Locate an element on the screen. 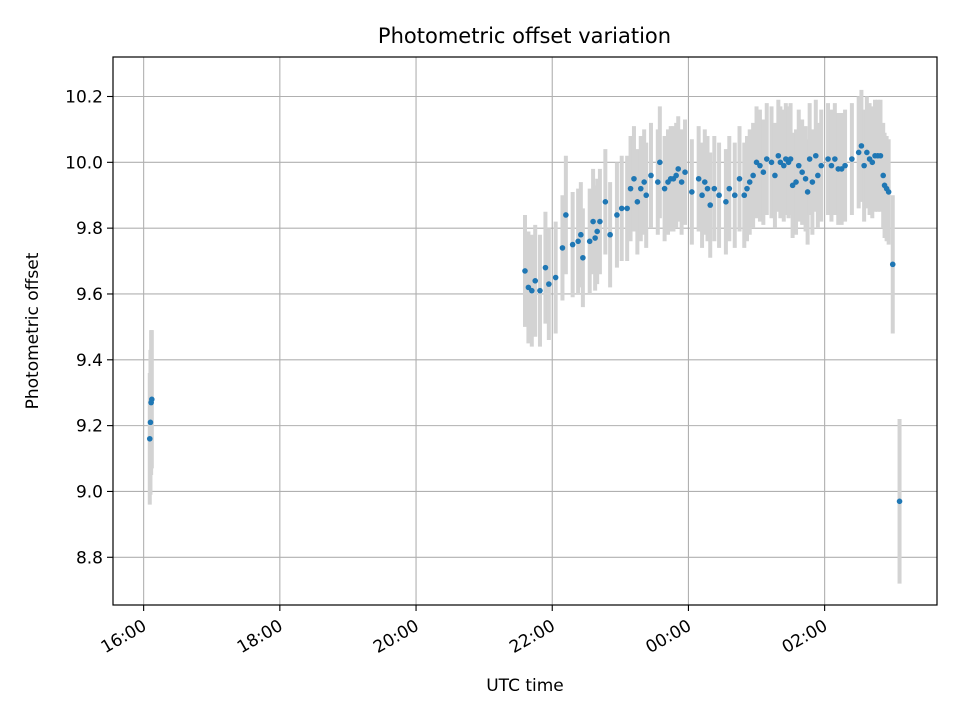 The height and width of the screenshot is (720, 960). chart-title: Photometric offset variation is located at coordinates (524, 36).